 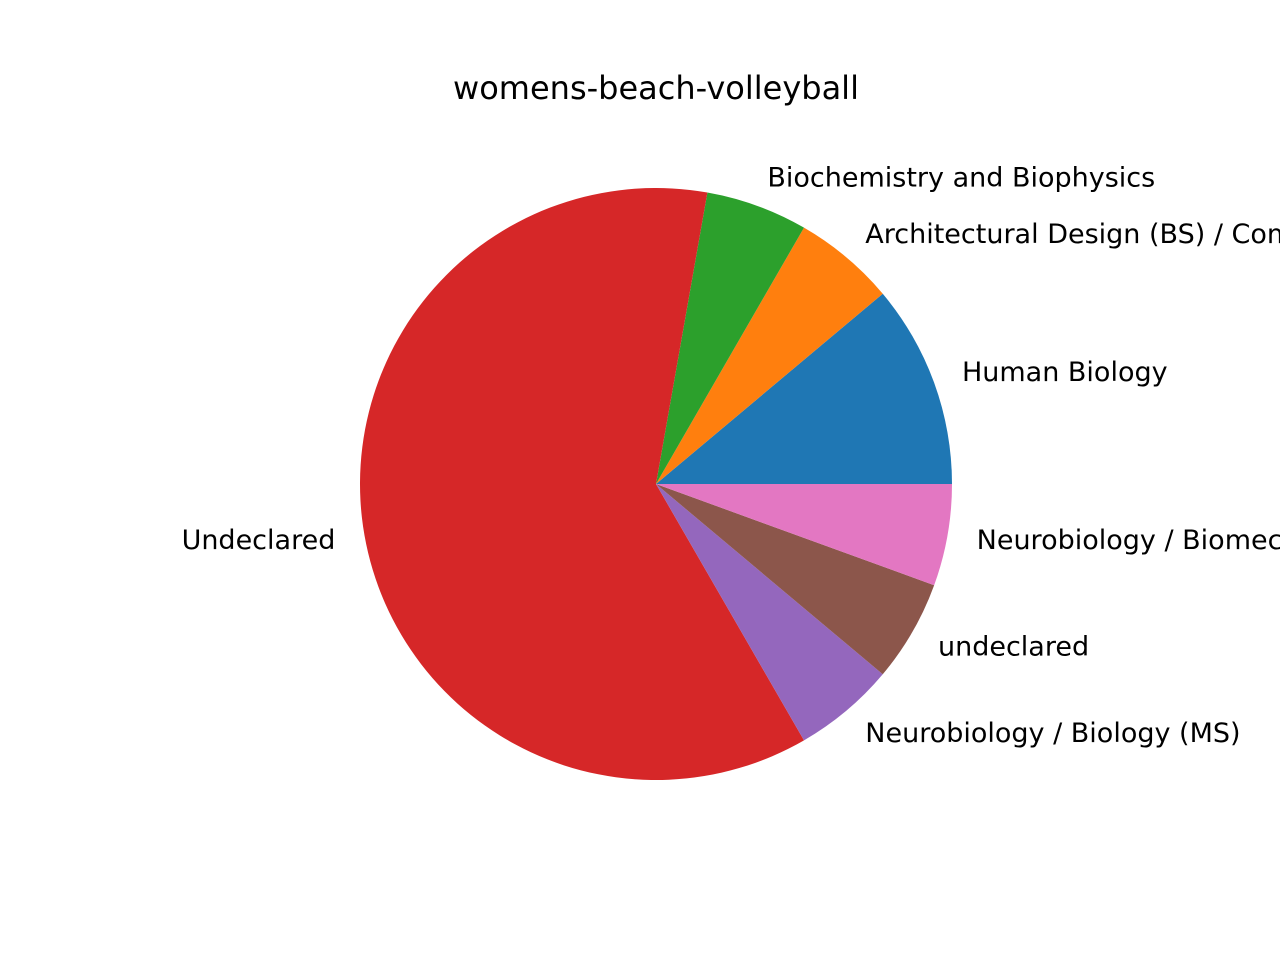 What do you see at coordinates (259, 540) in the screenshot?
I see `slice-label-undeclared: Undeclared` at bounding box center [259, 540].